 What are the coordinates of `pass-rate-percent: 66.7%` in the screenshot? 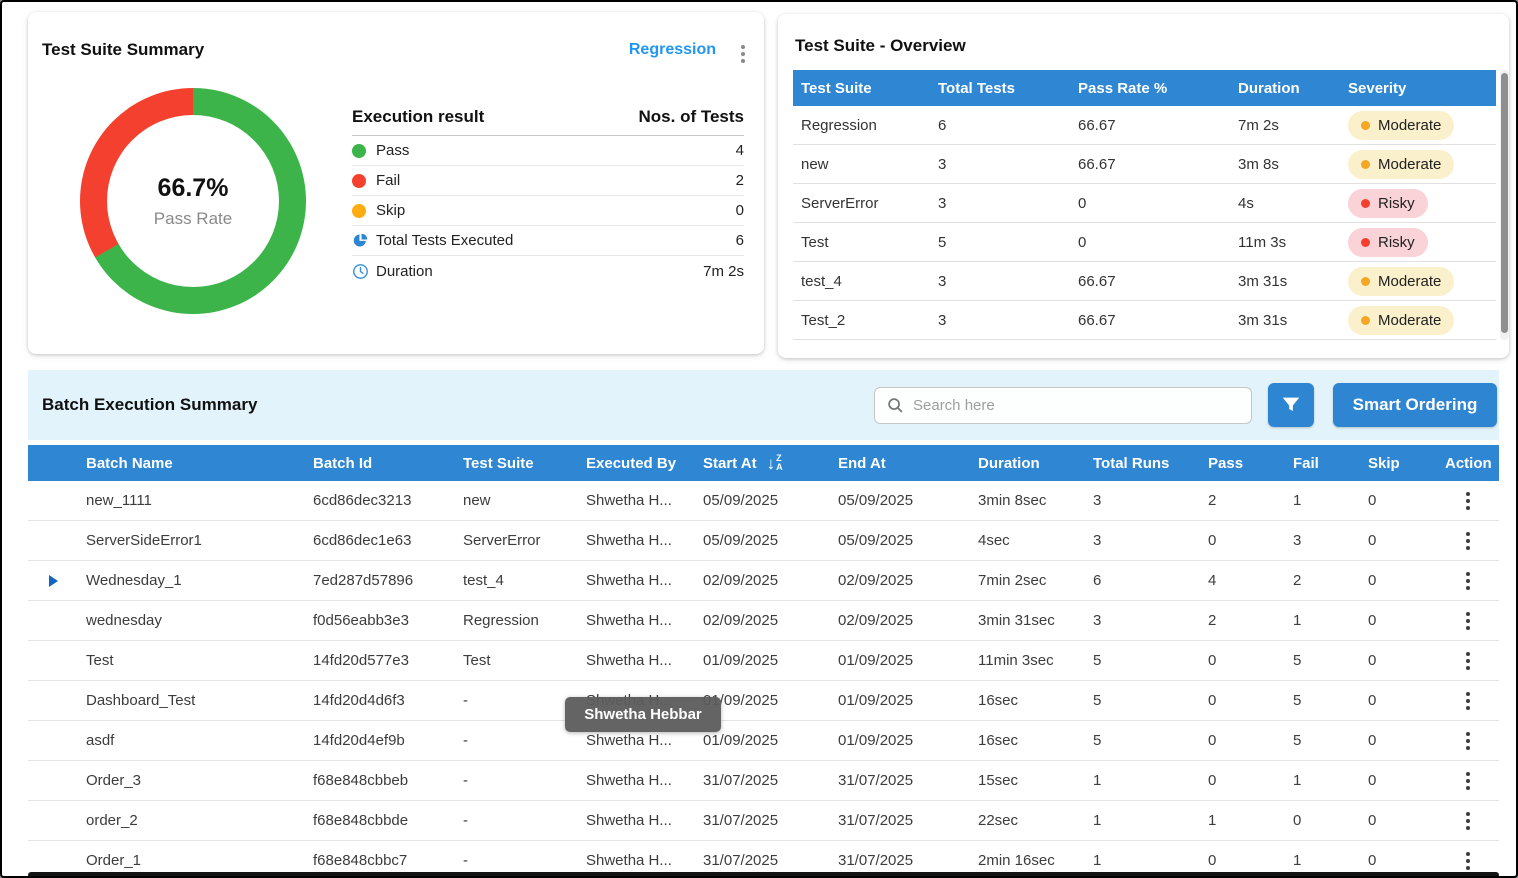 It's located at (193, 187).